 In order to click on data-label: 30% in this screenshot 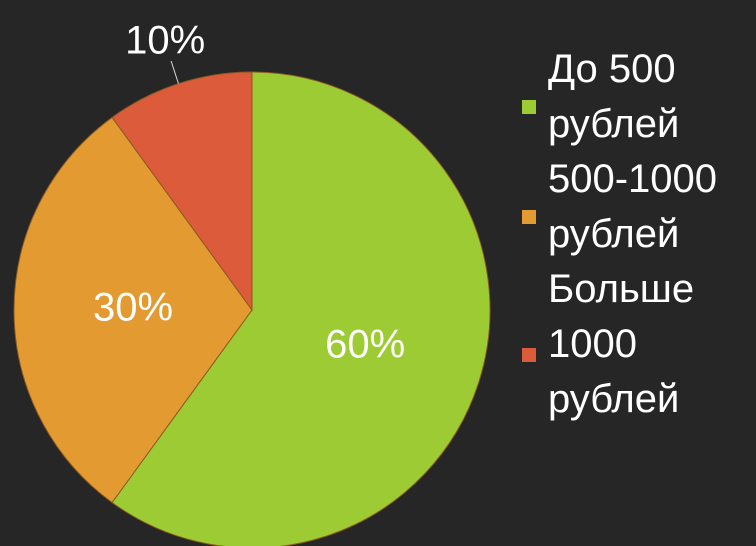, I will do `click(133, 308)`.